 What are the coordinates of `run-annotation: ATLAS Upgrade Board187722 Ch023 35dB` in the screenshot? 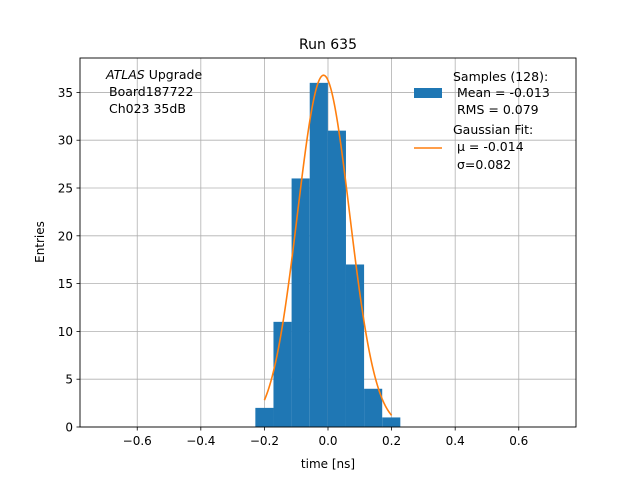 It's located at (153, 91).